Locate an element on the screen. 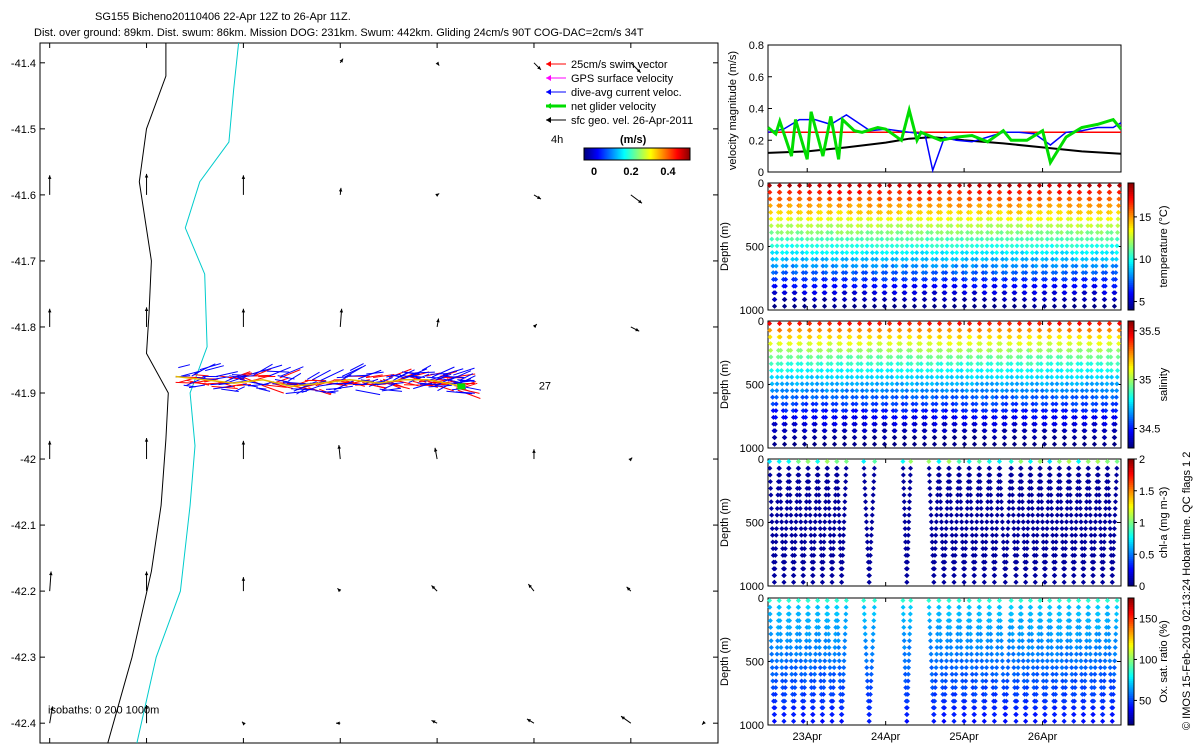 The width and height of the screenshot is (1200, 750). legend-item: 25cm/s swim vector is located at coordinates (619, 65).